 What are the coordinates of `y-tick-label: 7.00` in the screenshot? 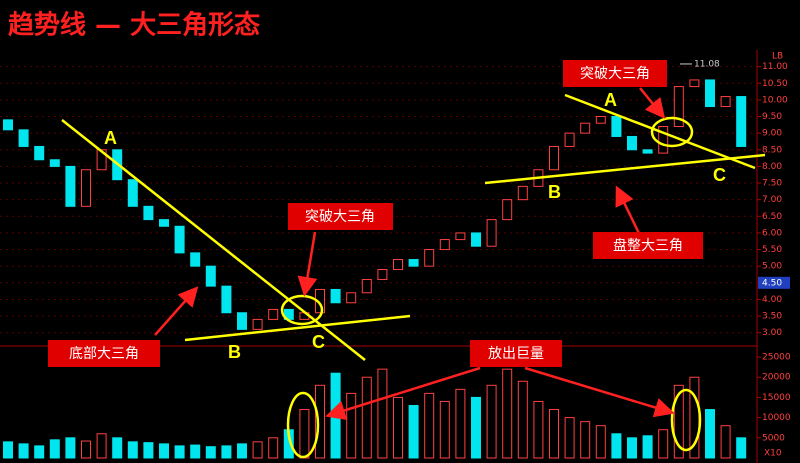 It's located at (772, 200).